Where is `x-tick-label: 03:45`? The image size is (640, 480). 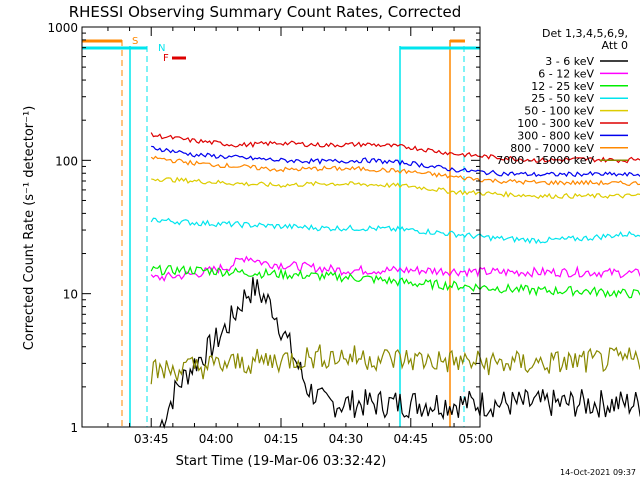 x-tick-label: 03:45 is located at coordinates (151, 439).